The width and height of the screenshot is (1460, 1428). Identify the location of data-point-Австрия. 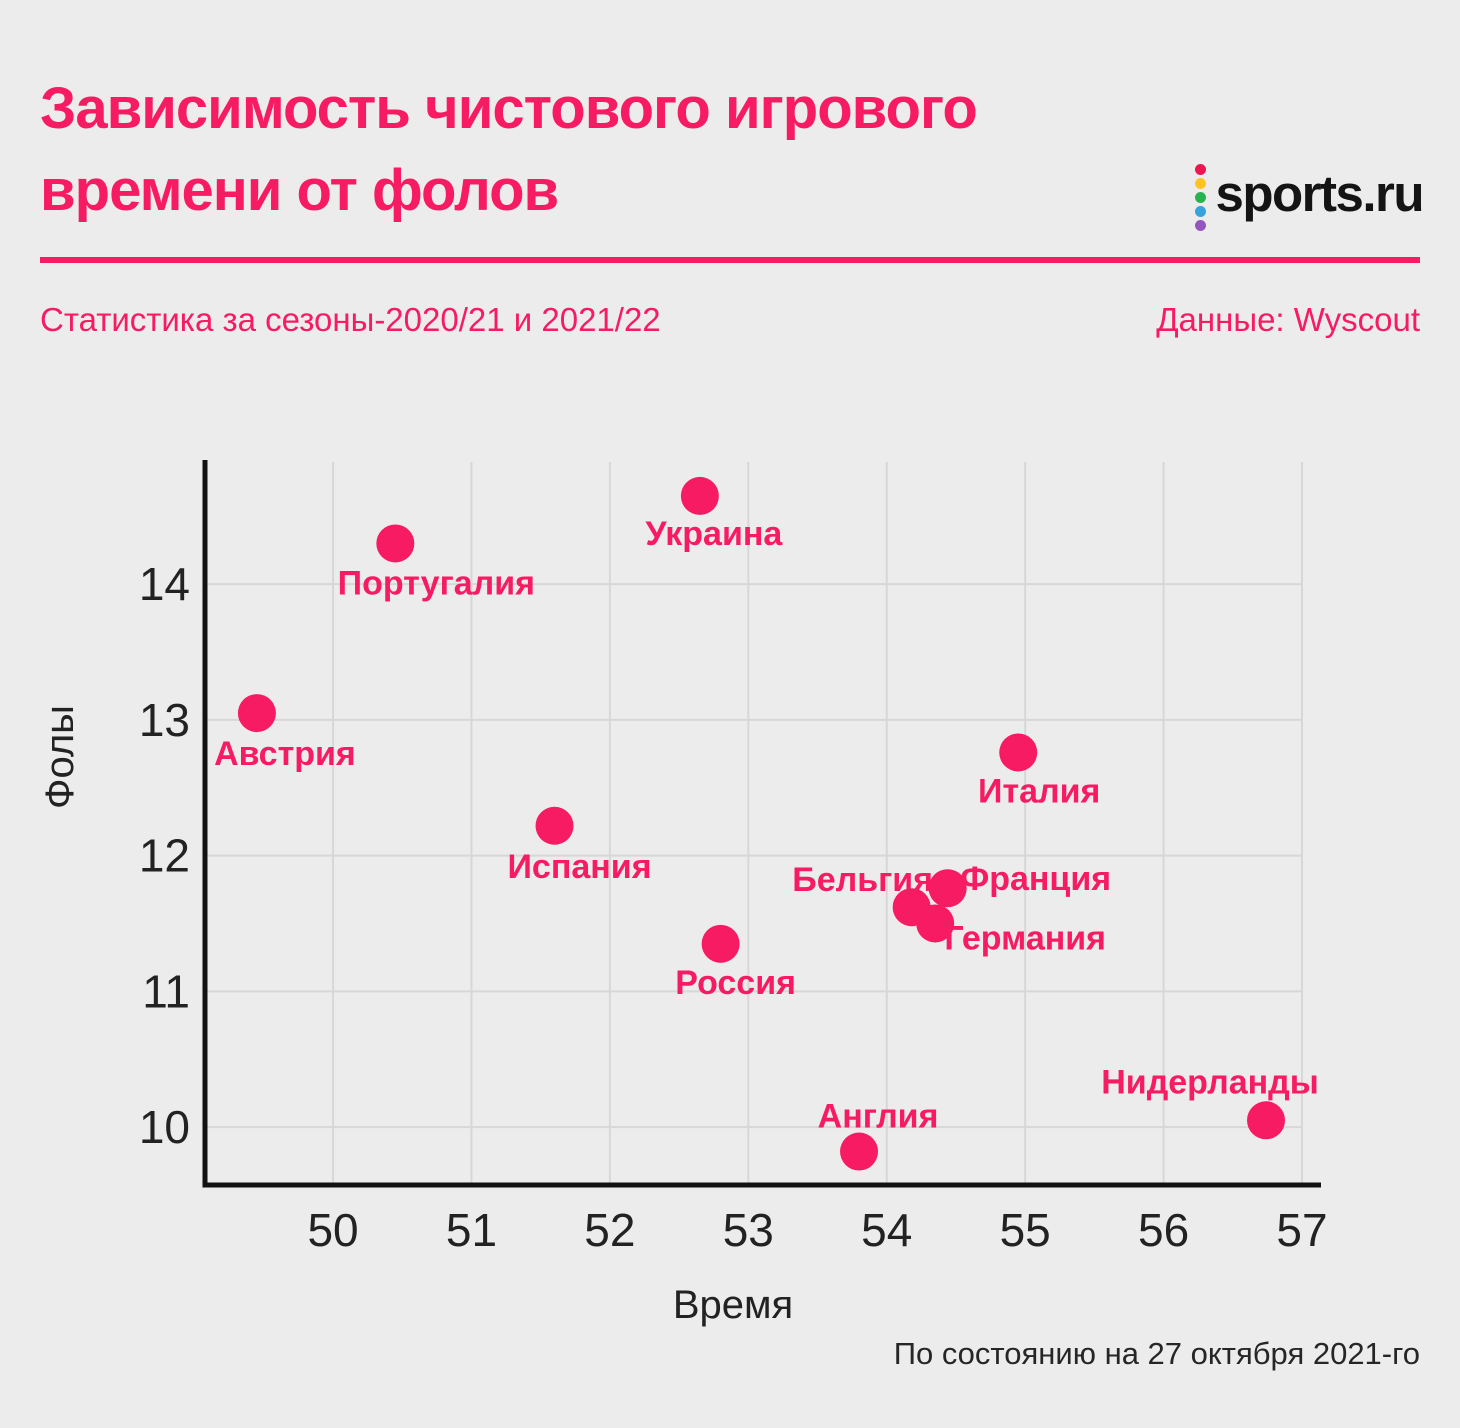
(256, 713).